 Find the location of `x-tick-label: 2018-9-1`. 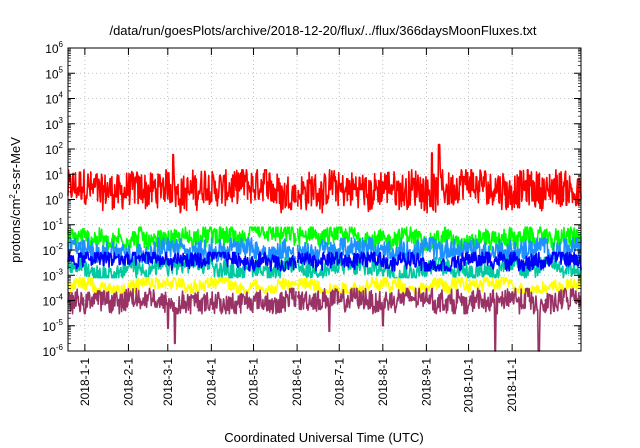

x-tick-label: 2018-9-1 is located at coordinates (426, 382).